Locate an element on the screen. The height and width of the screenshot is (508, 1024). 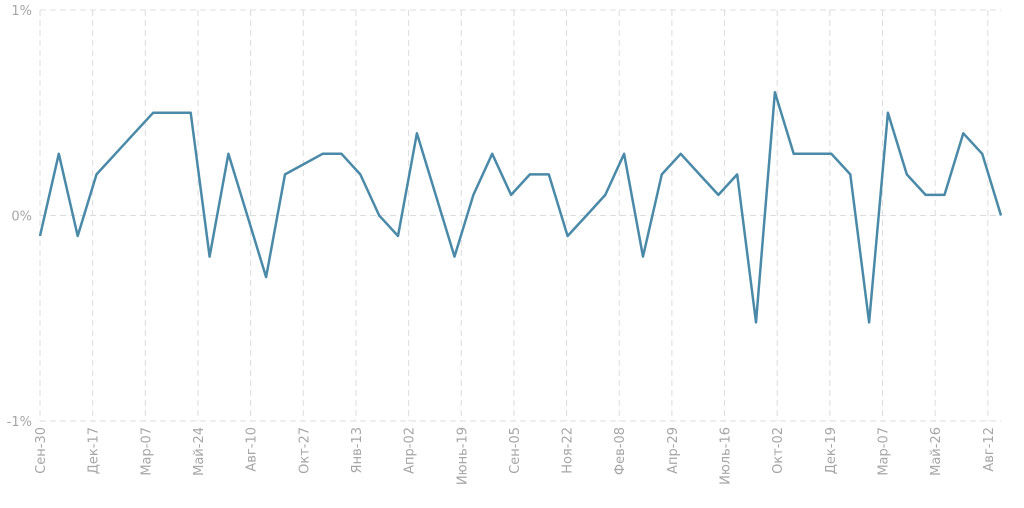
x-tick-label: Фев-08 is located at coordinates (620, 451).